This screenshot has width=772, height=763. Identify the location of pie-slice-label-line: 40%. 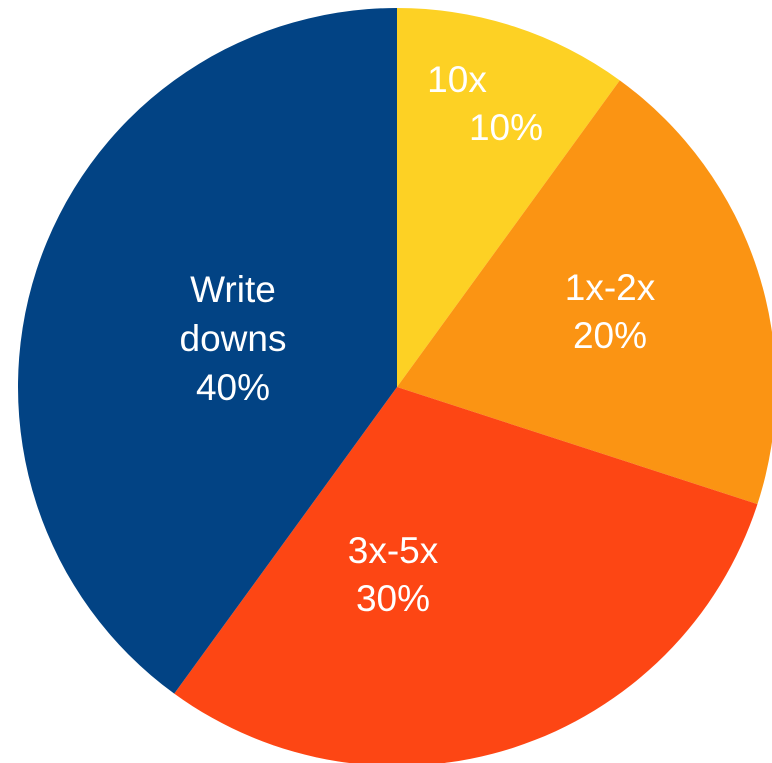
(233, 387).